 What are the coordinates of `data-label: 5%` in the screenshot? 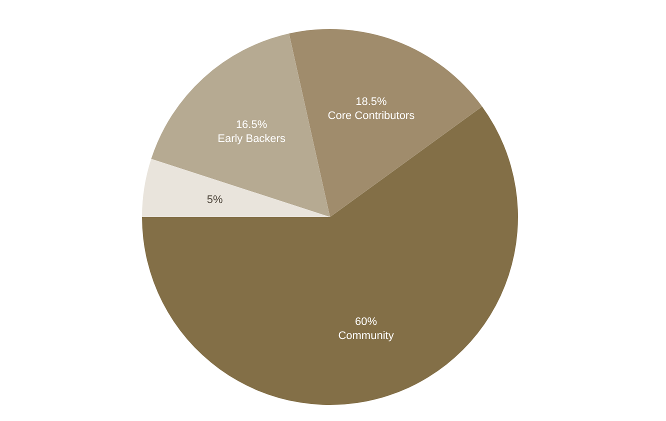 It's located at (215, 200).